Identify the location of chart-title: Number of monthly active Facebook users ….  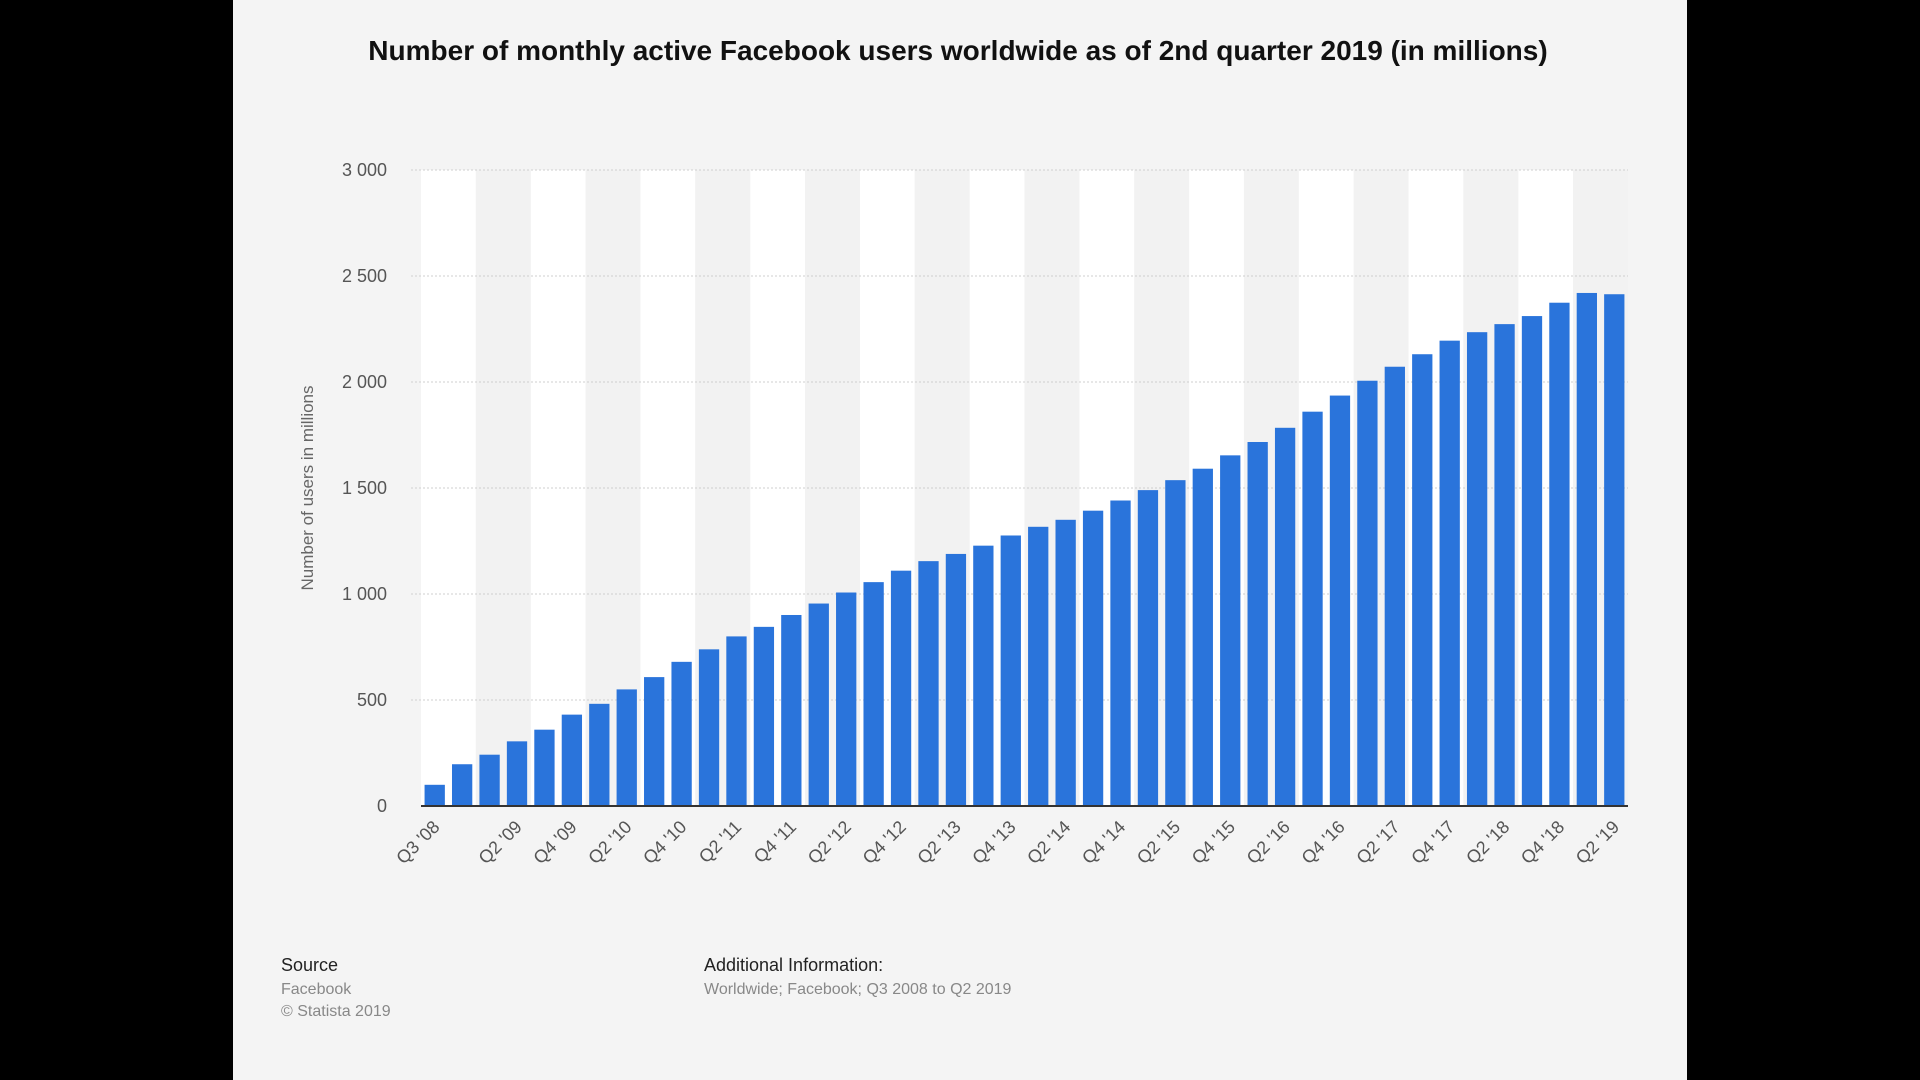
(958, 50).